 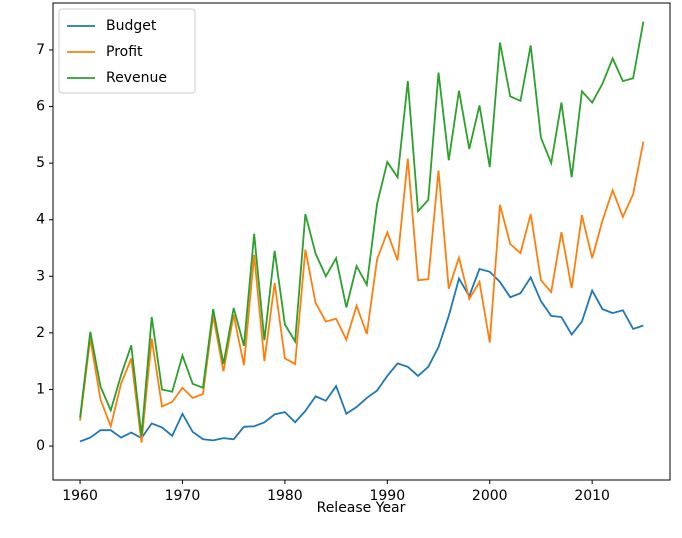 What do you see at coordinates (183, 496) in the screenshot?
I see `x-tick-label: 1970` at bounding box center [183, 496].